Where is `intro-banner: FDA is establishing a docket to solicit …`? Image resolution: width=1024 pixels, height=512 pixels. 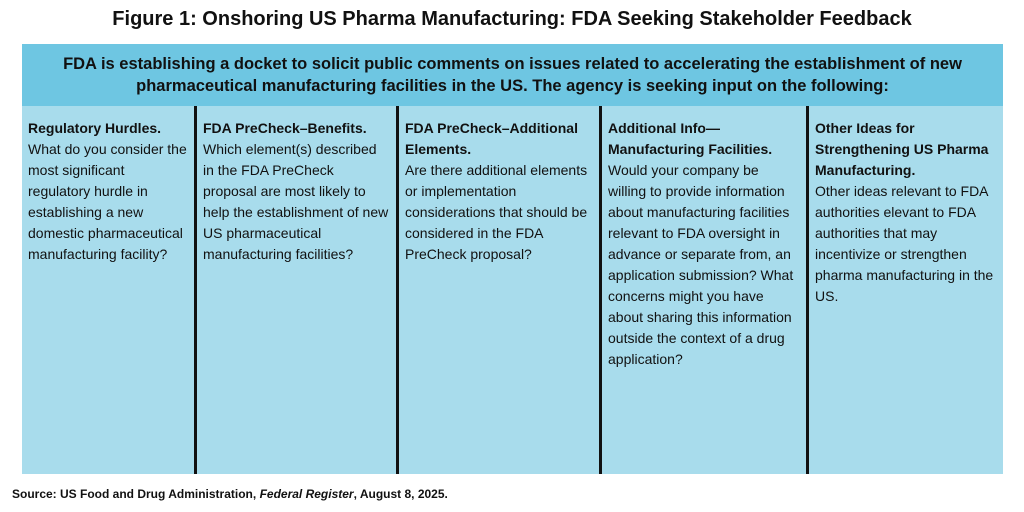 intro-banner: FDA is establishing a docket to solicit … is located at coordinates (512, 75).